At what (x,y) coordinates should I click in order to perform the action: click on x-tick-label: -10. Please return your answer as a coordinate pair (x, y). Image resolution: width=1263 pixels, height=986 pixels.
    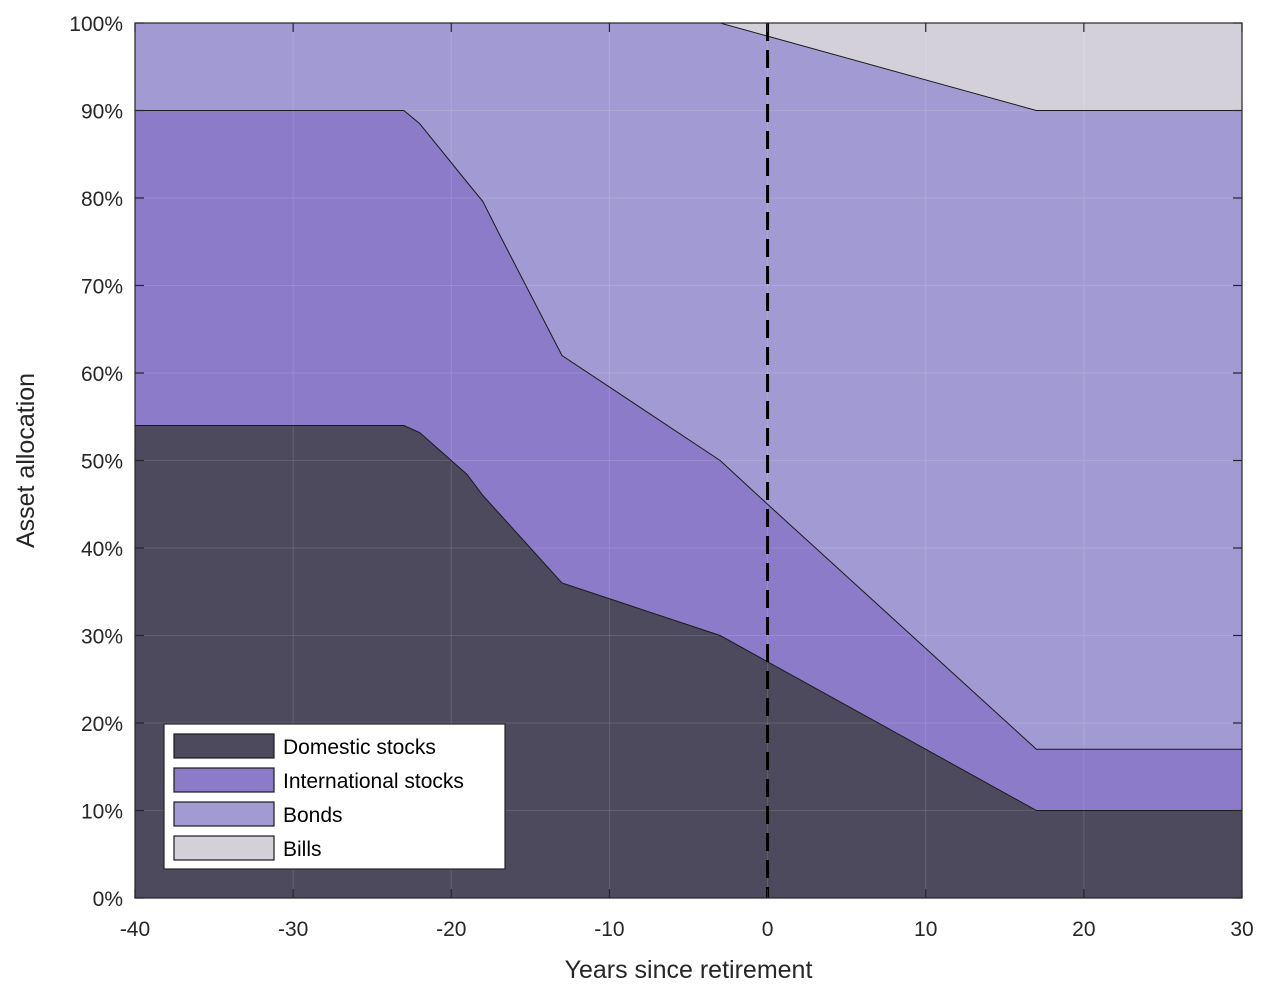
    Looking at the image, I should click on (609, 929).